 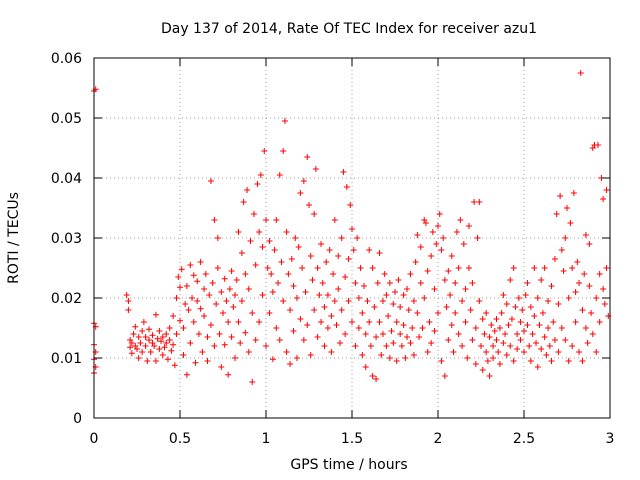 I want to click on y-tick-label: 0.02, so click(x=66, y=299).